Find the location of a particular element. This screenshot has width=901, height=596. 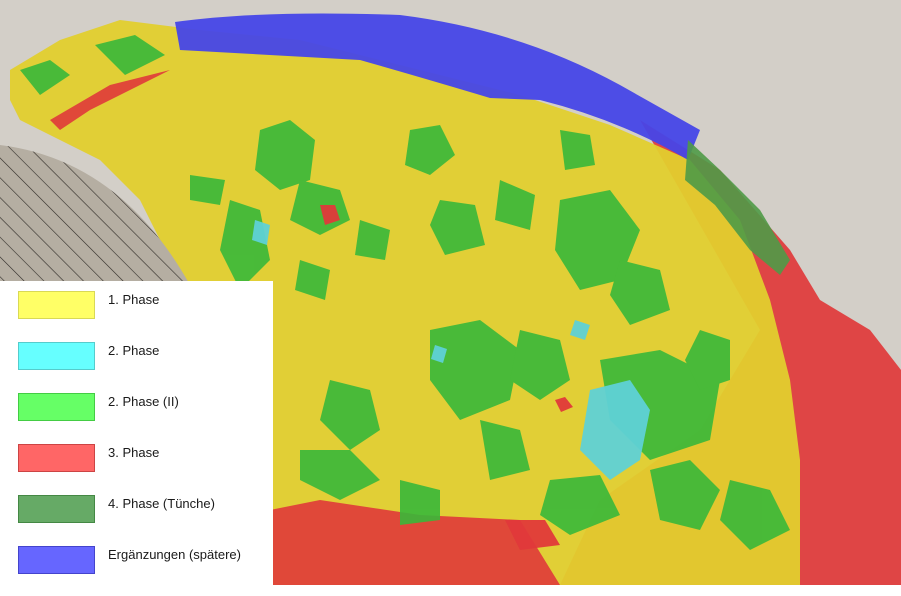

legend-swatch-phase1 is located at coordinates (56, 305).